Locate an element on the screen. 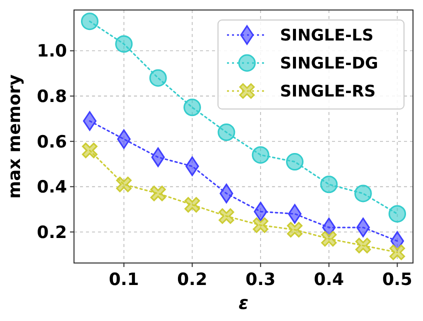  y-tick-label: 0.4 is located at coordinates (52, 188).